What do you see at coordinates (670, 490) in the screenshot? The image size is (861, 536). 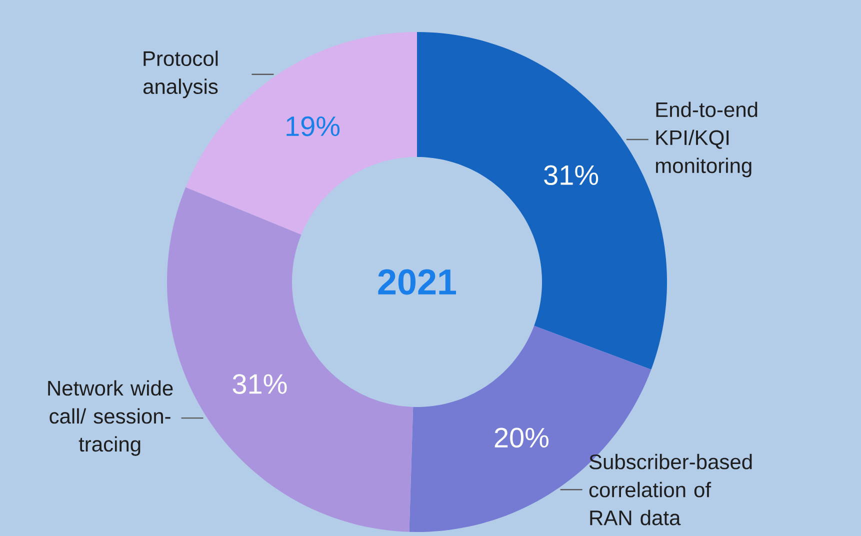 I see `slice-label: Subscriber-based correlation of RAN data` at bounding box center [670, 490].